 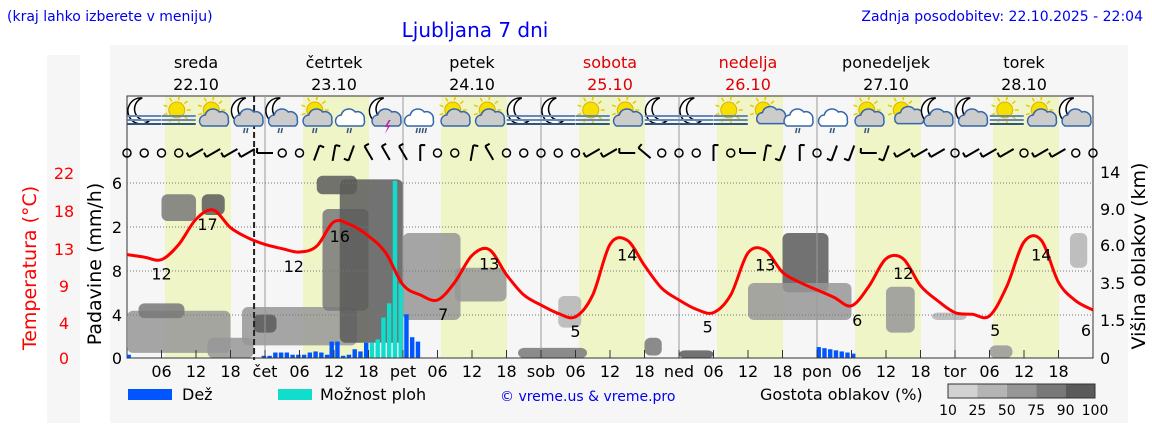 I want to click on legend-rain-label: Dež, so click(x=197, y=394).